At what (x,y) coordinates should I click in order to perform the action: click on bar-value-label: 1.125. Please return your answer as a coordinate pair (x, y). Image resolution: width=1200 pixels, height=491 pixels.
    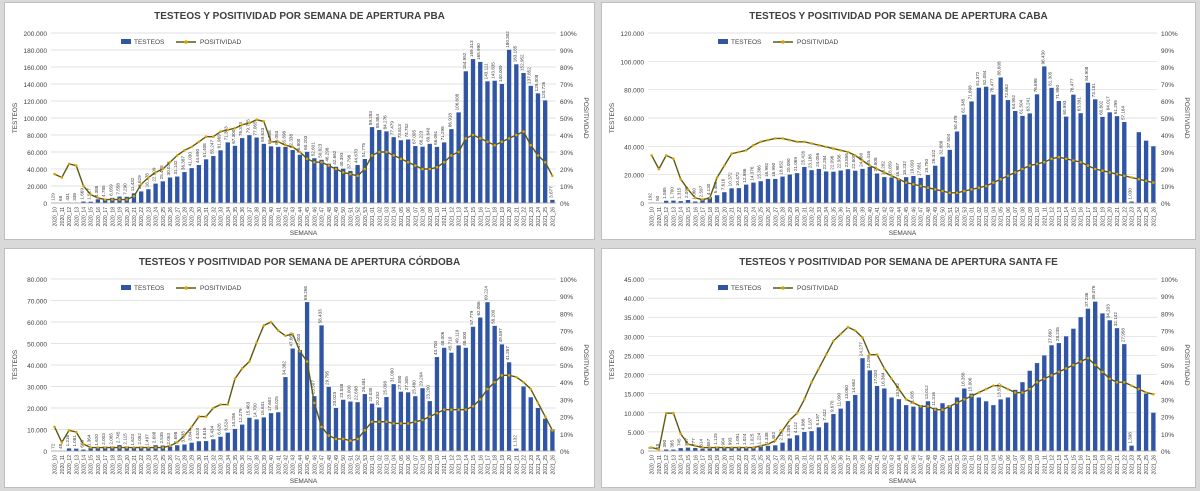
    Looking at the image, I should click on (715, 439).